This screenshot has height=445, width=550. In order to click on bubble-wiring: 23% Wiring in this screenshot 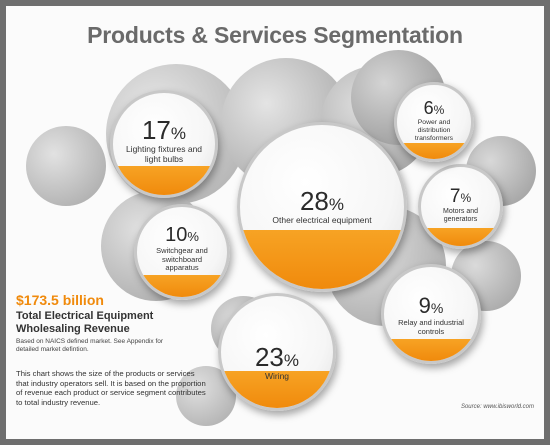, I will do `click(277, 352)`.